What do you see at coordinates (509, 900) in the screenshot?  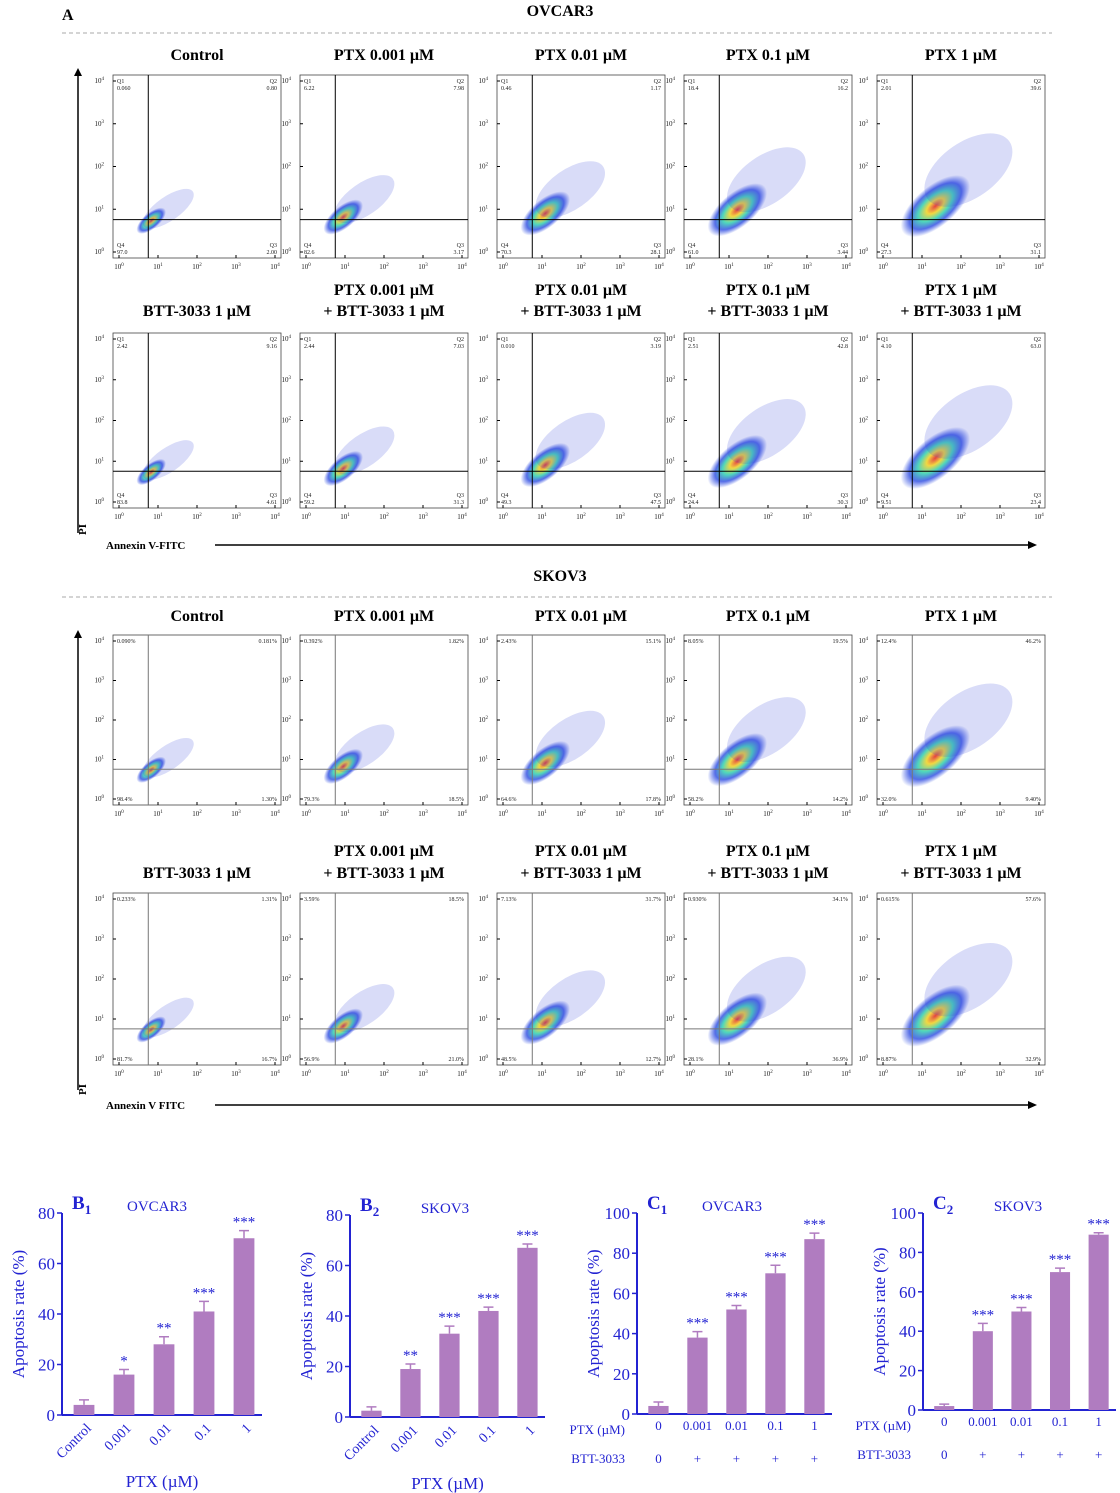 I see `quadrant-value: 7.13%` at bounding box center [509, 900].